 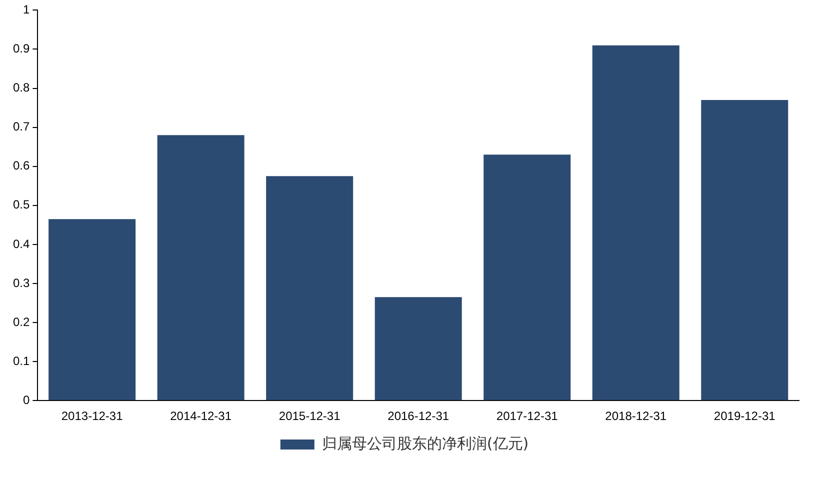 I want to click on y-tick-label: 0.6, so click(x=21, y=165).